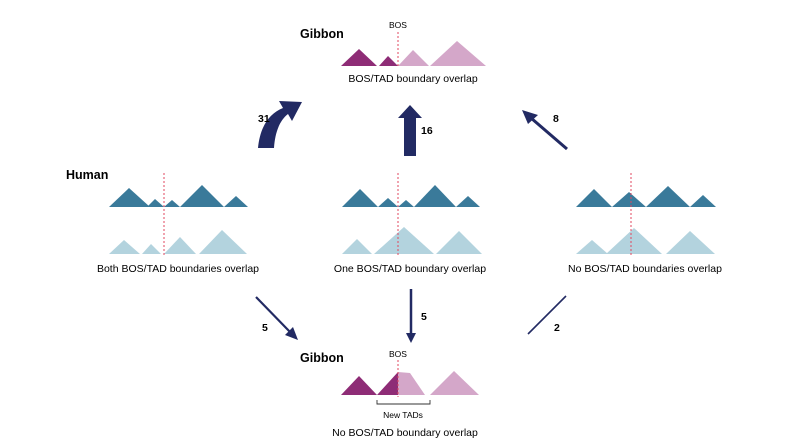 The image size is (800, 441). Describe the element at coordinates (393, 52) in the screenshot. I see `top-gibbon-group: Gibbon BOS BOS/TAD boundary overlap` at that location.